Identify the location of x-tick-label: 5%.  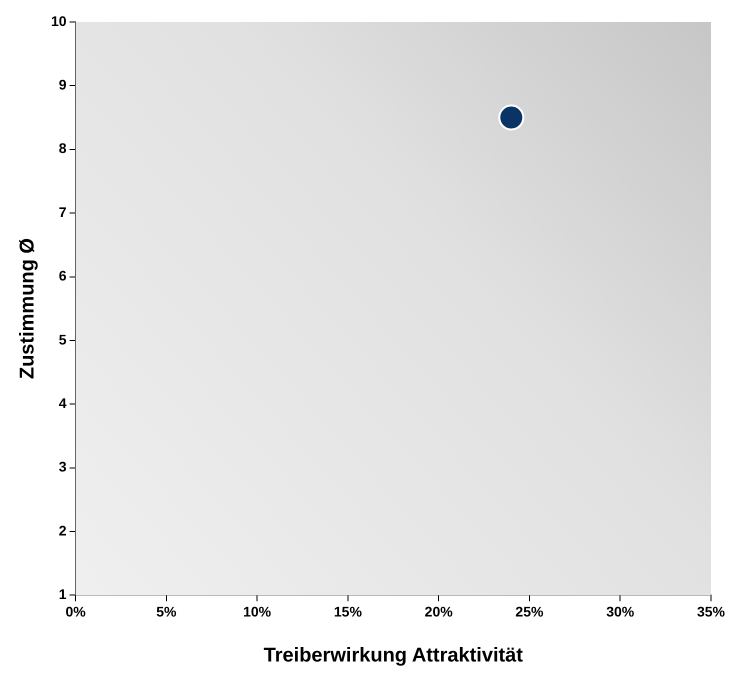
(167, 611).